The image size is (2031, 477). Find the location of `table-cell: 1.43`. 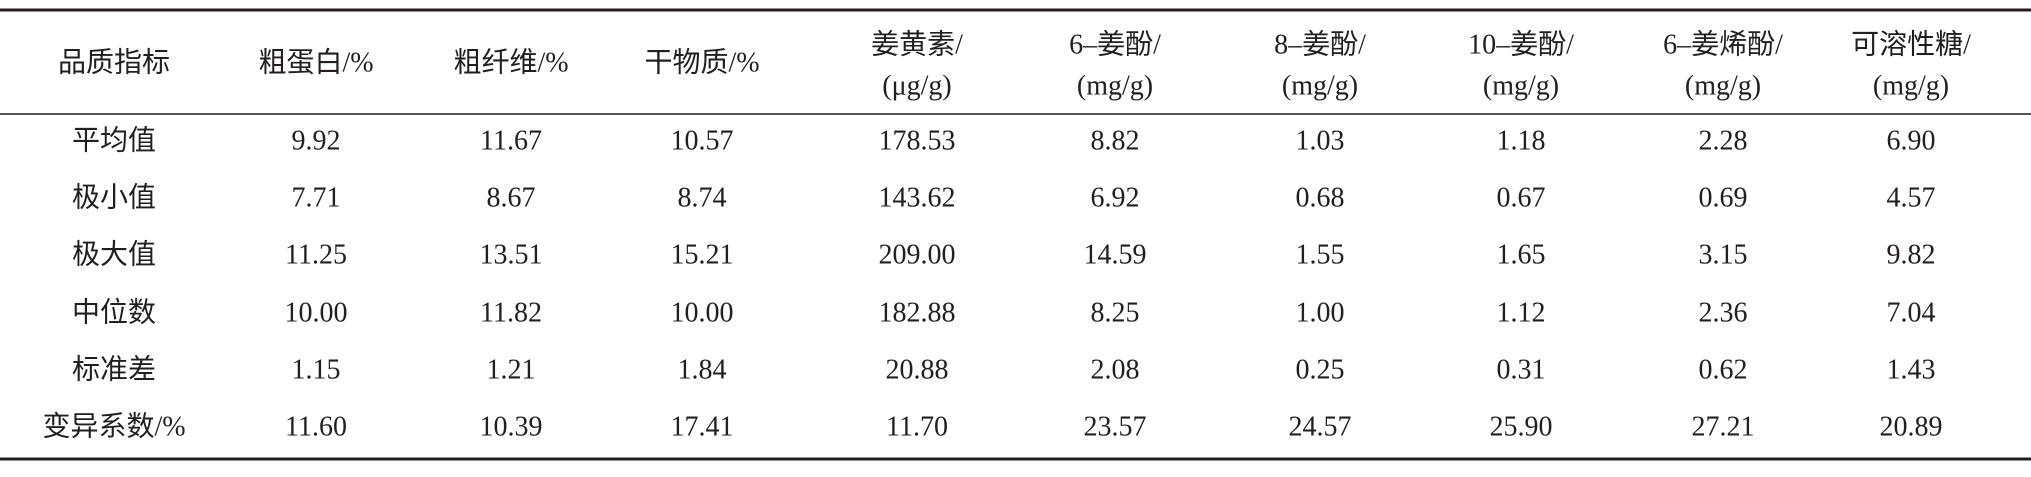

table-cell: 1.43 is located at coordinates (1911, 369).